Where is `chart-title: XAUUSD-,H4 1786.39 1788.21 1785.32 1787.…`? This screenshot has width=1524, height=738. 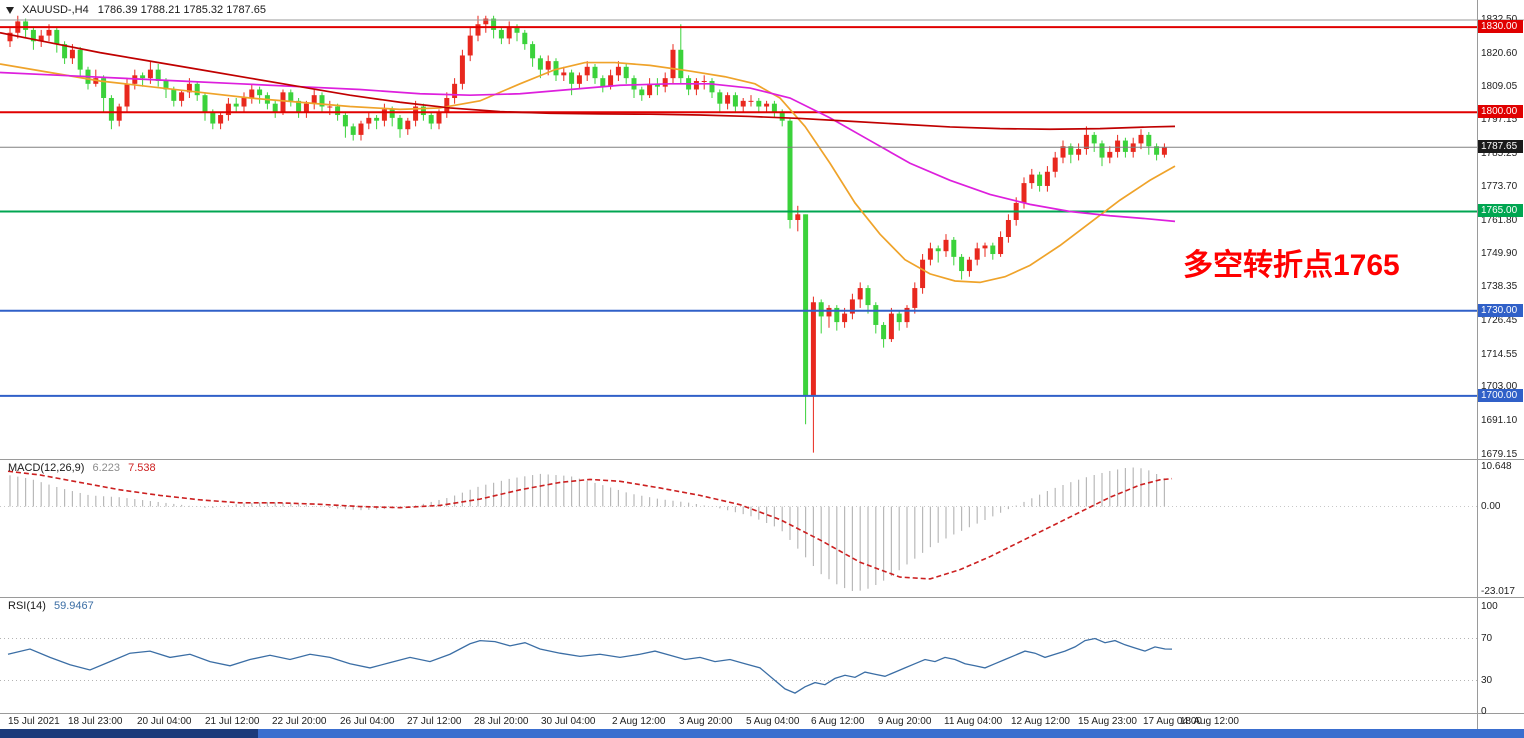
chart-title: XAUUSD-,H4 1786.39 1788.21 1785.32 1787.… is located at coordinates (136, 10).